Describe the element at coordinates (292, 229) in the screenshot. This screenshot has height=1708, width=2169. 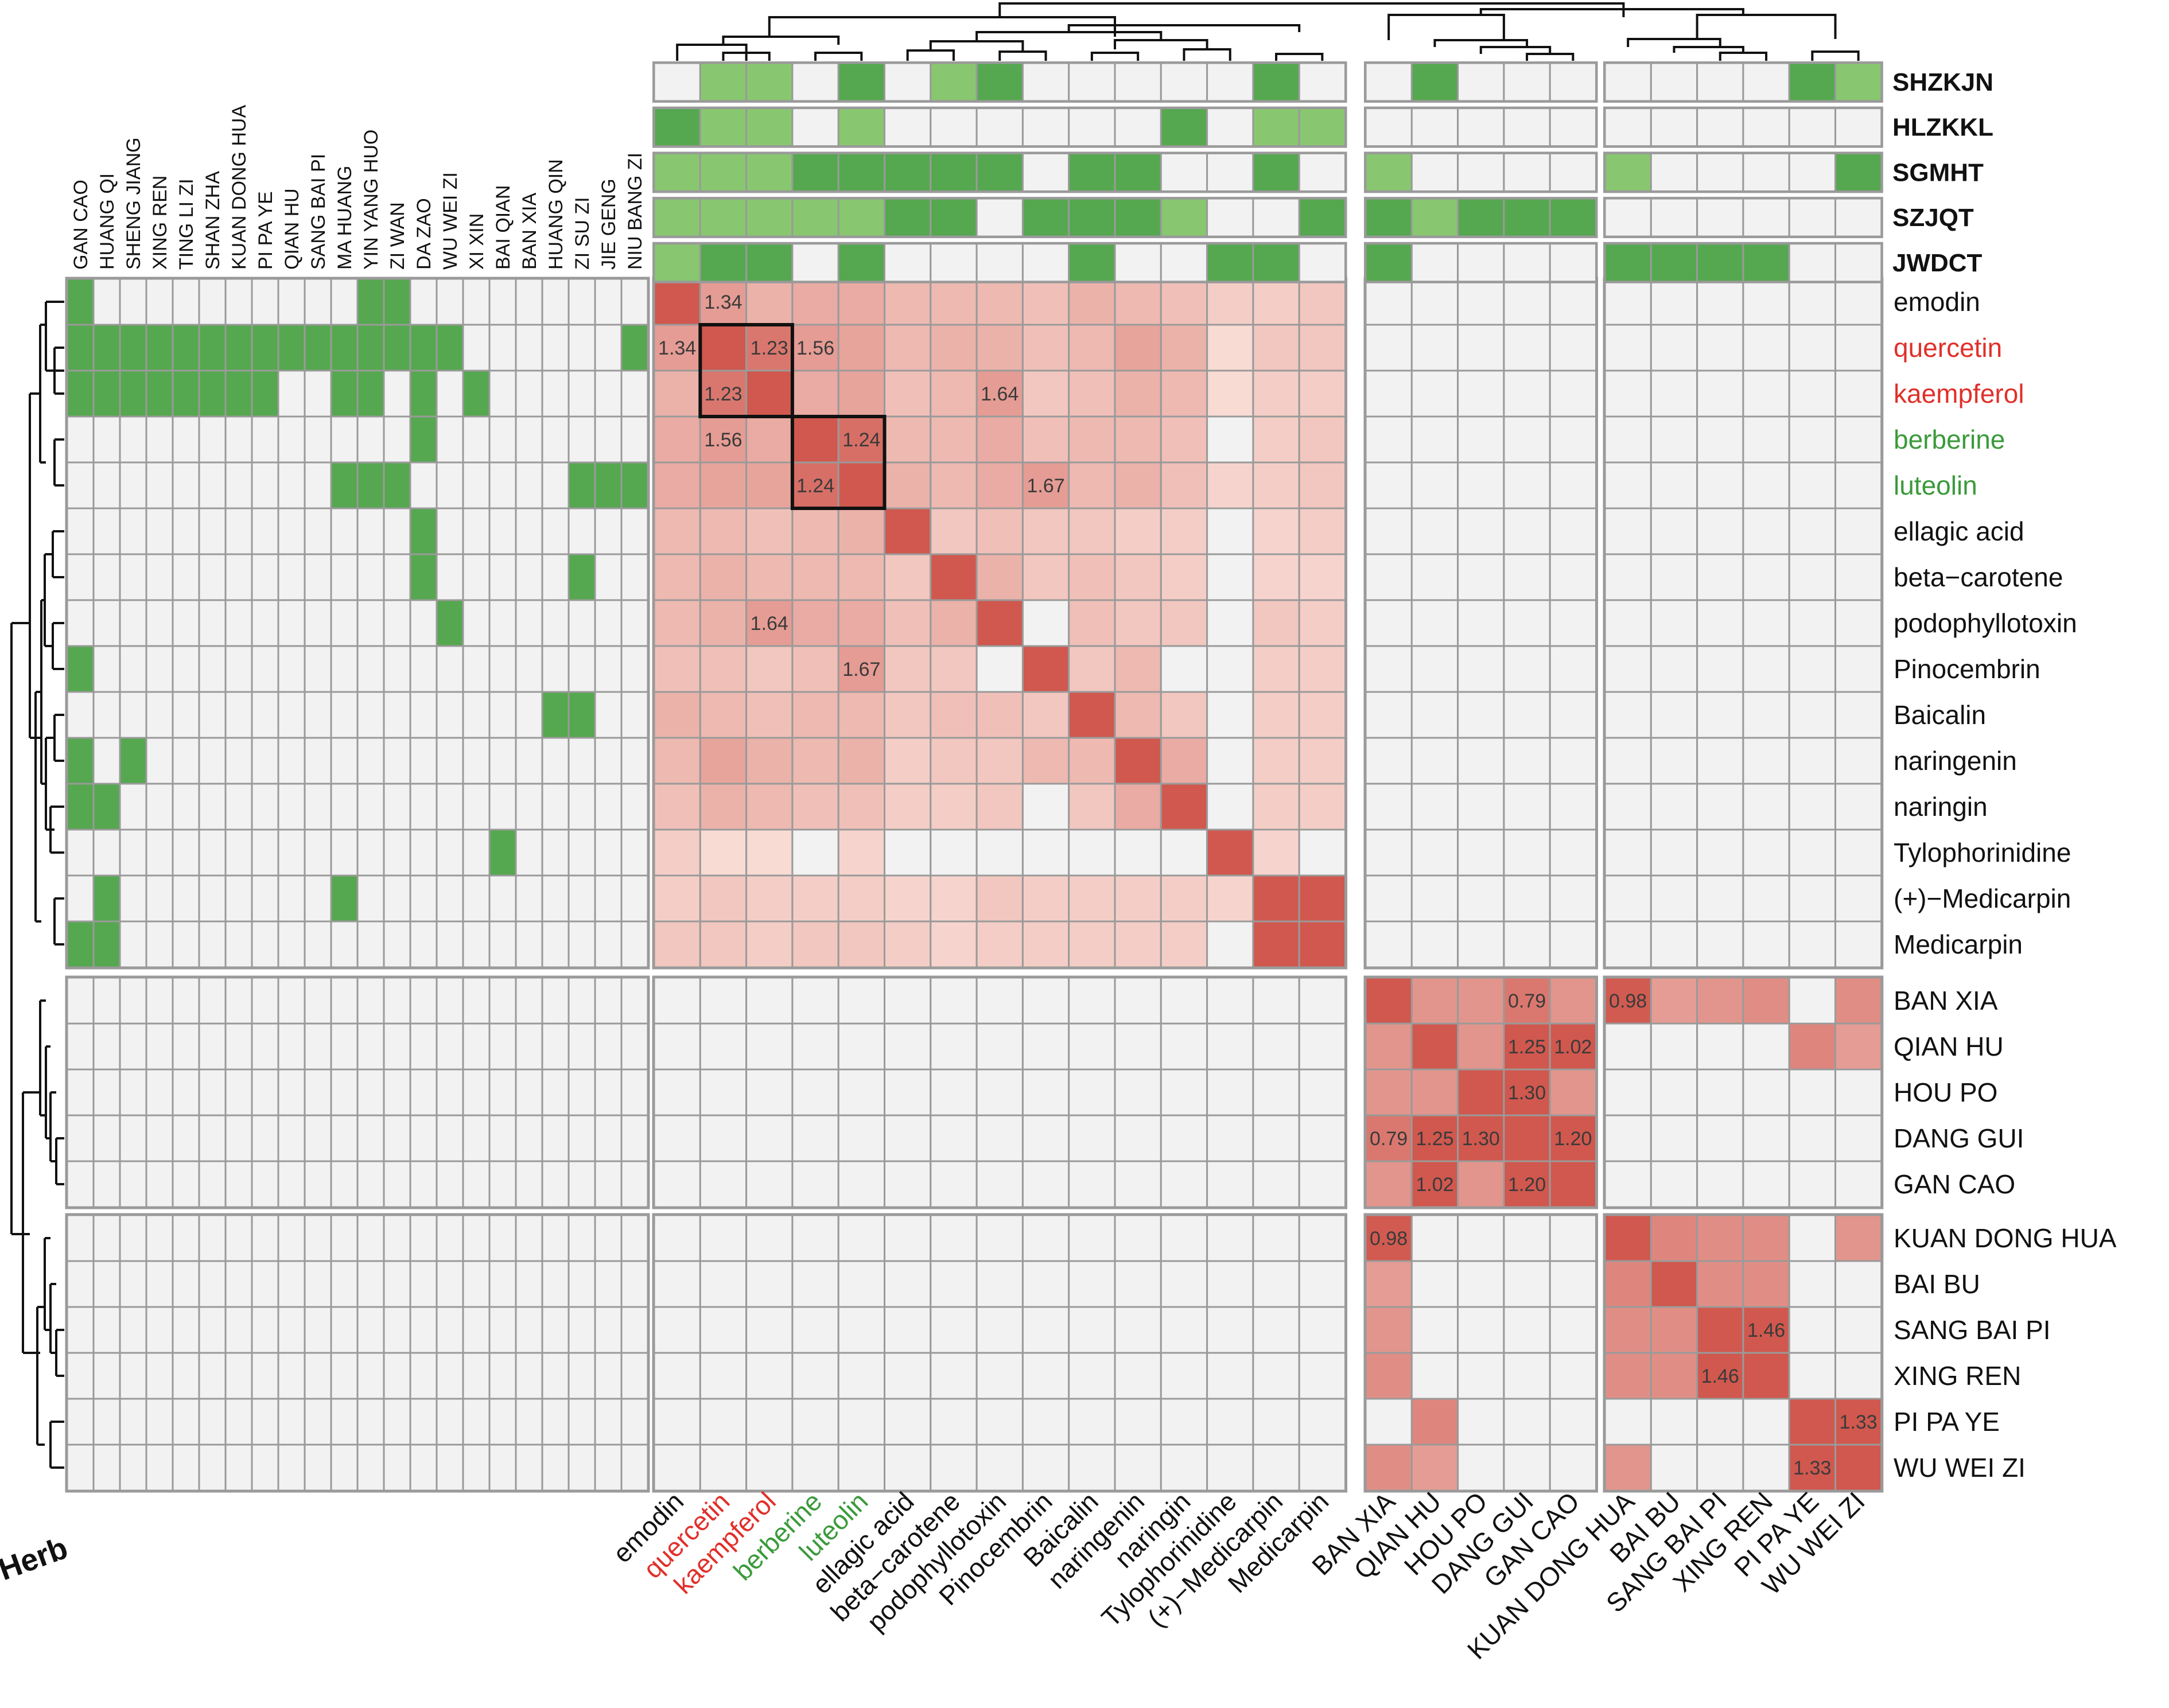
I see `herb-column-label: QIAN HU` at that location.